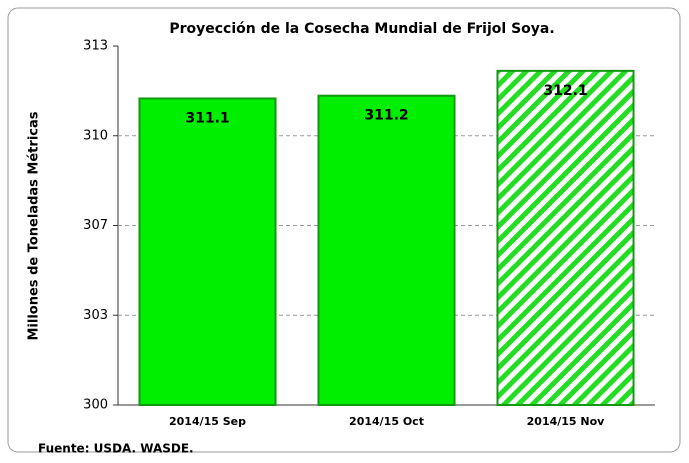 This screenshot has width=689, height=463. What do you see at coordinates (566, 421) in the screenshot?
I see `x-tick-label: 2014/15 Nov` at bounding box center [566, 421].